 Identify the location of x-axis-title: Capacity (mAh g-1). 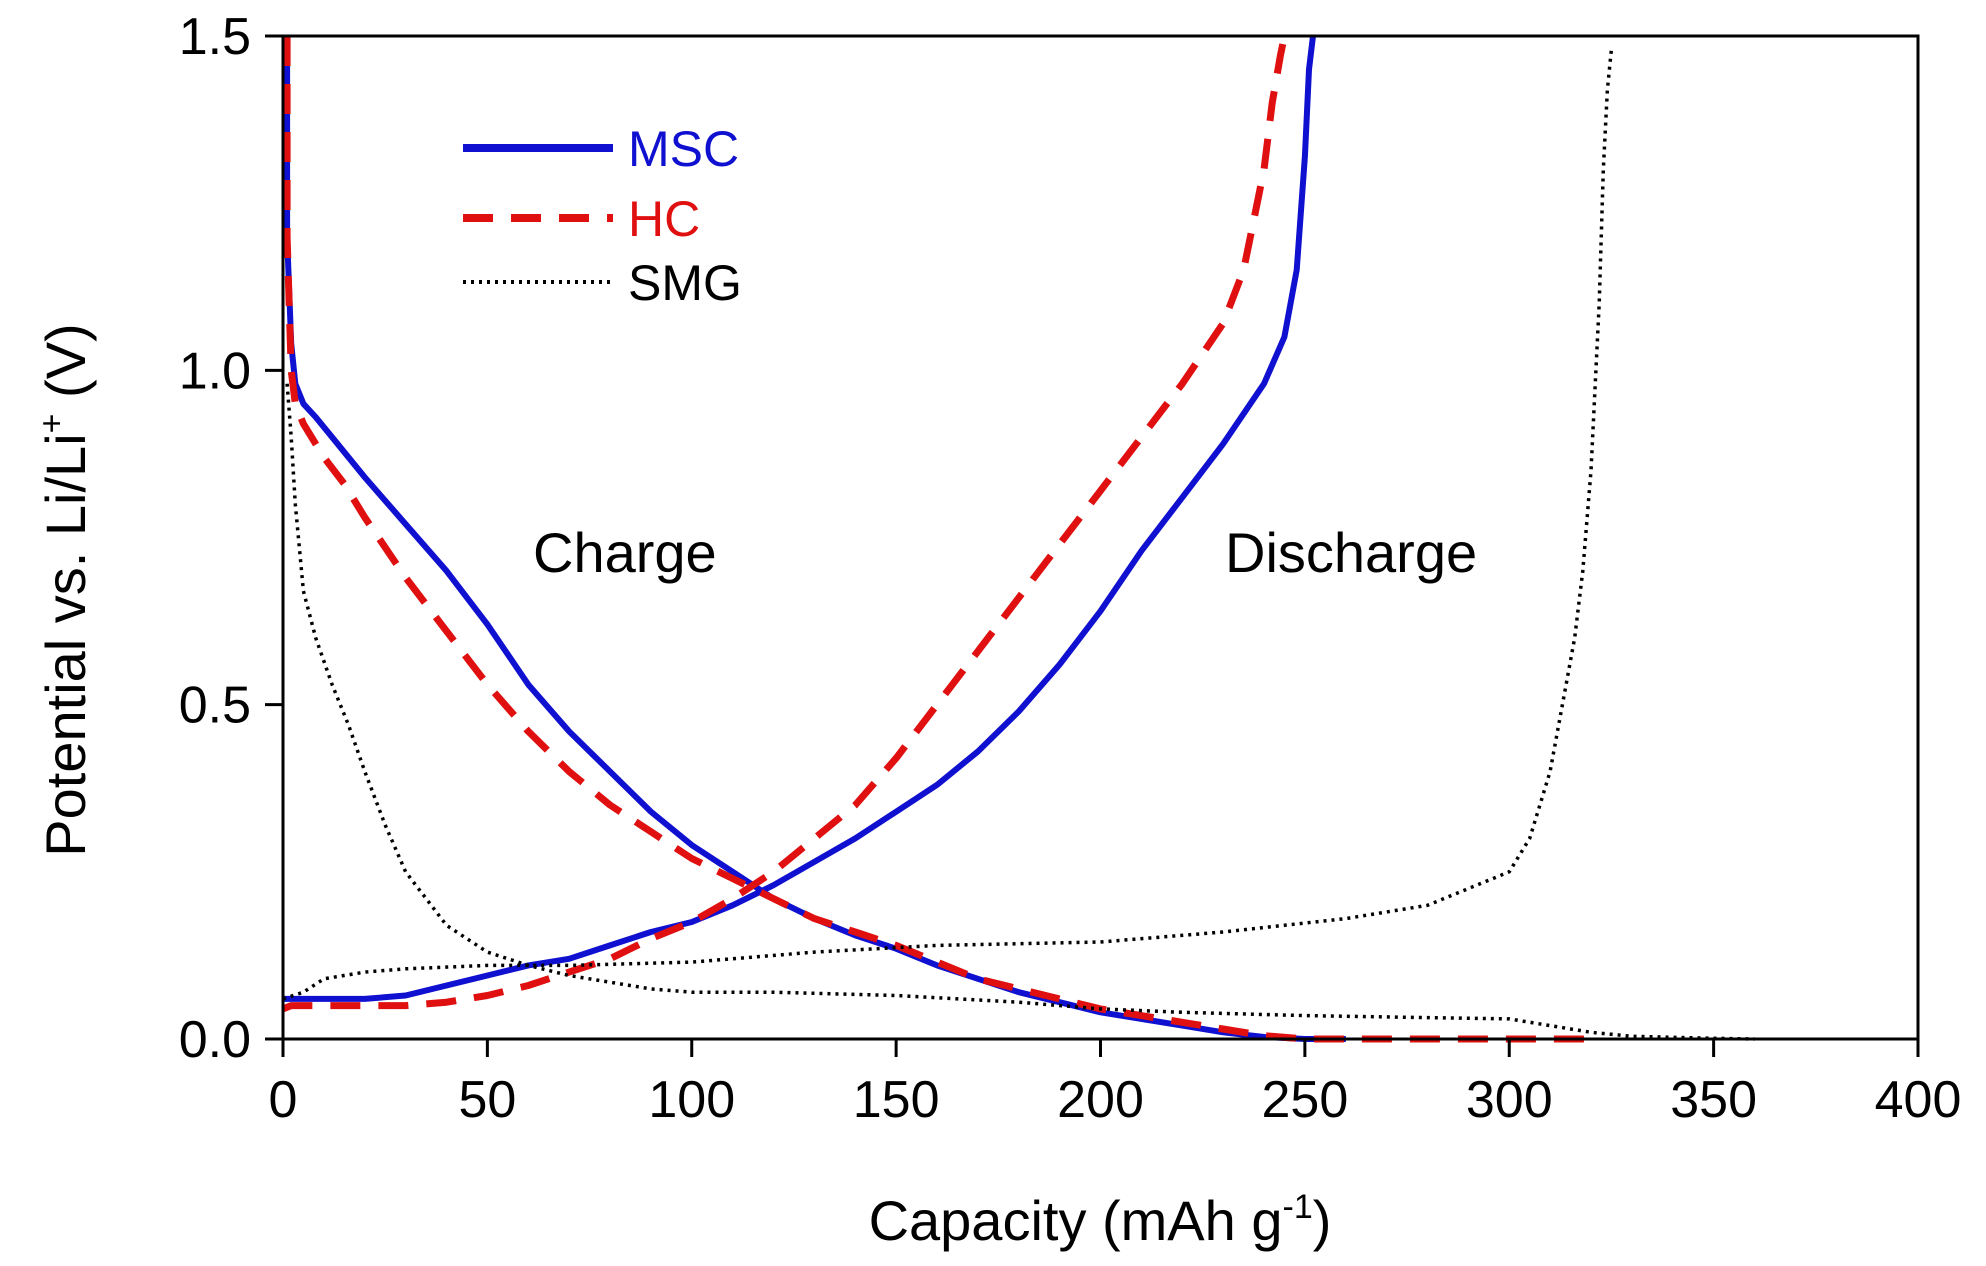
(1100, 1220).